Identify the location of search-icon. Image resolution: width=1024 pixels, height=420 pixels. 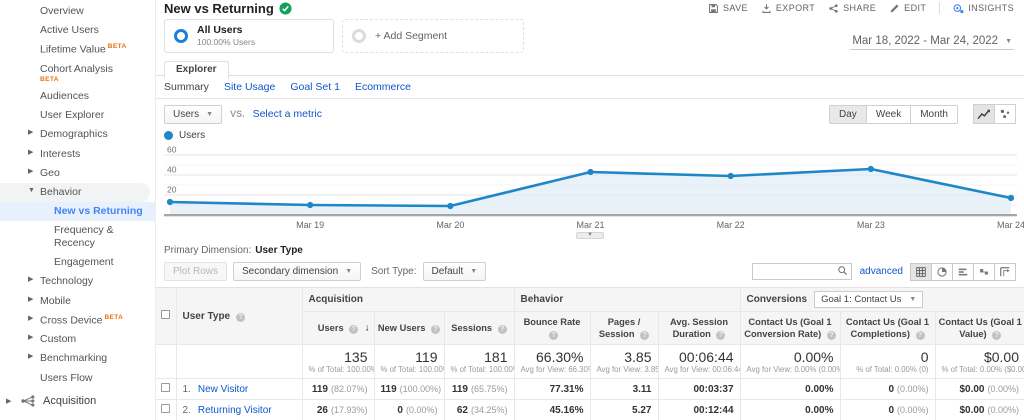
(842, 272).